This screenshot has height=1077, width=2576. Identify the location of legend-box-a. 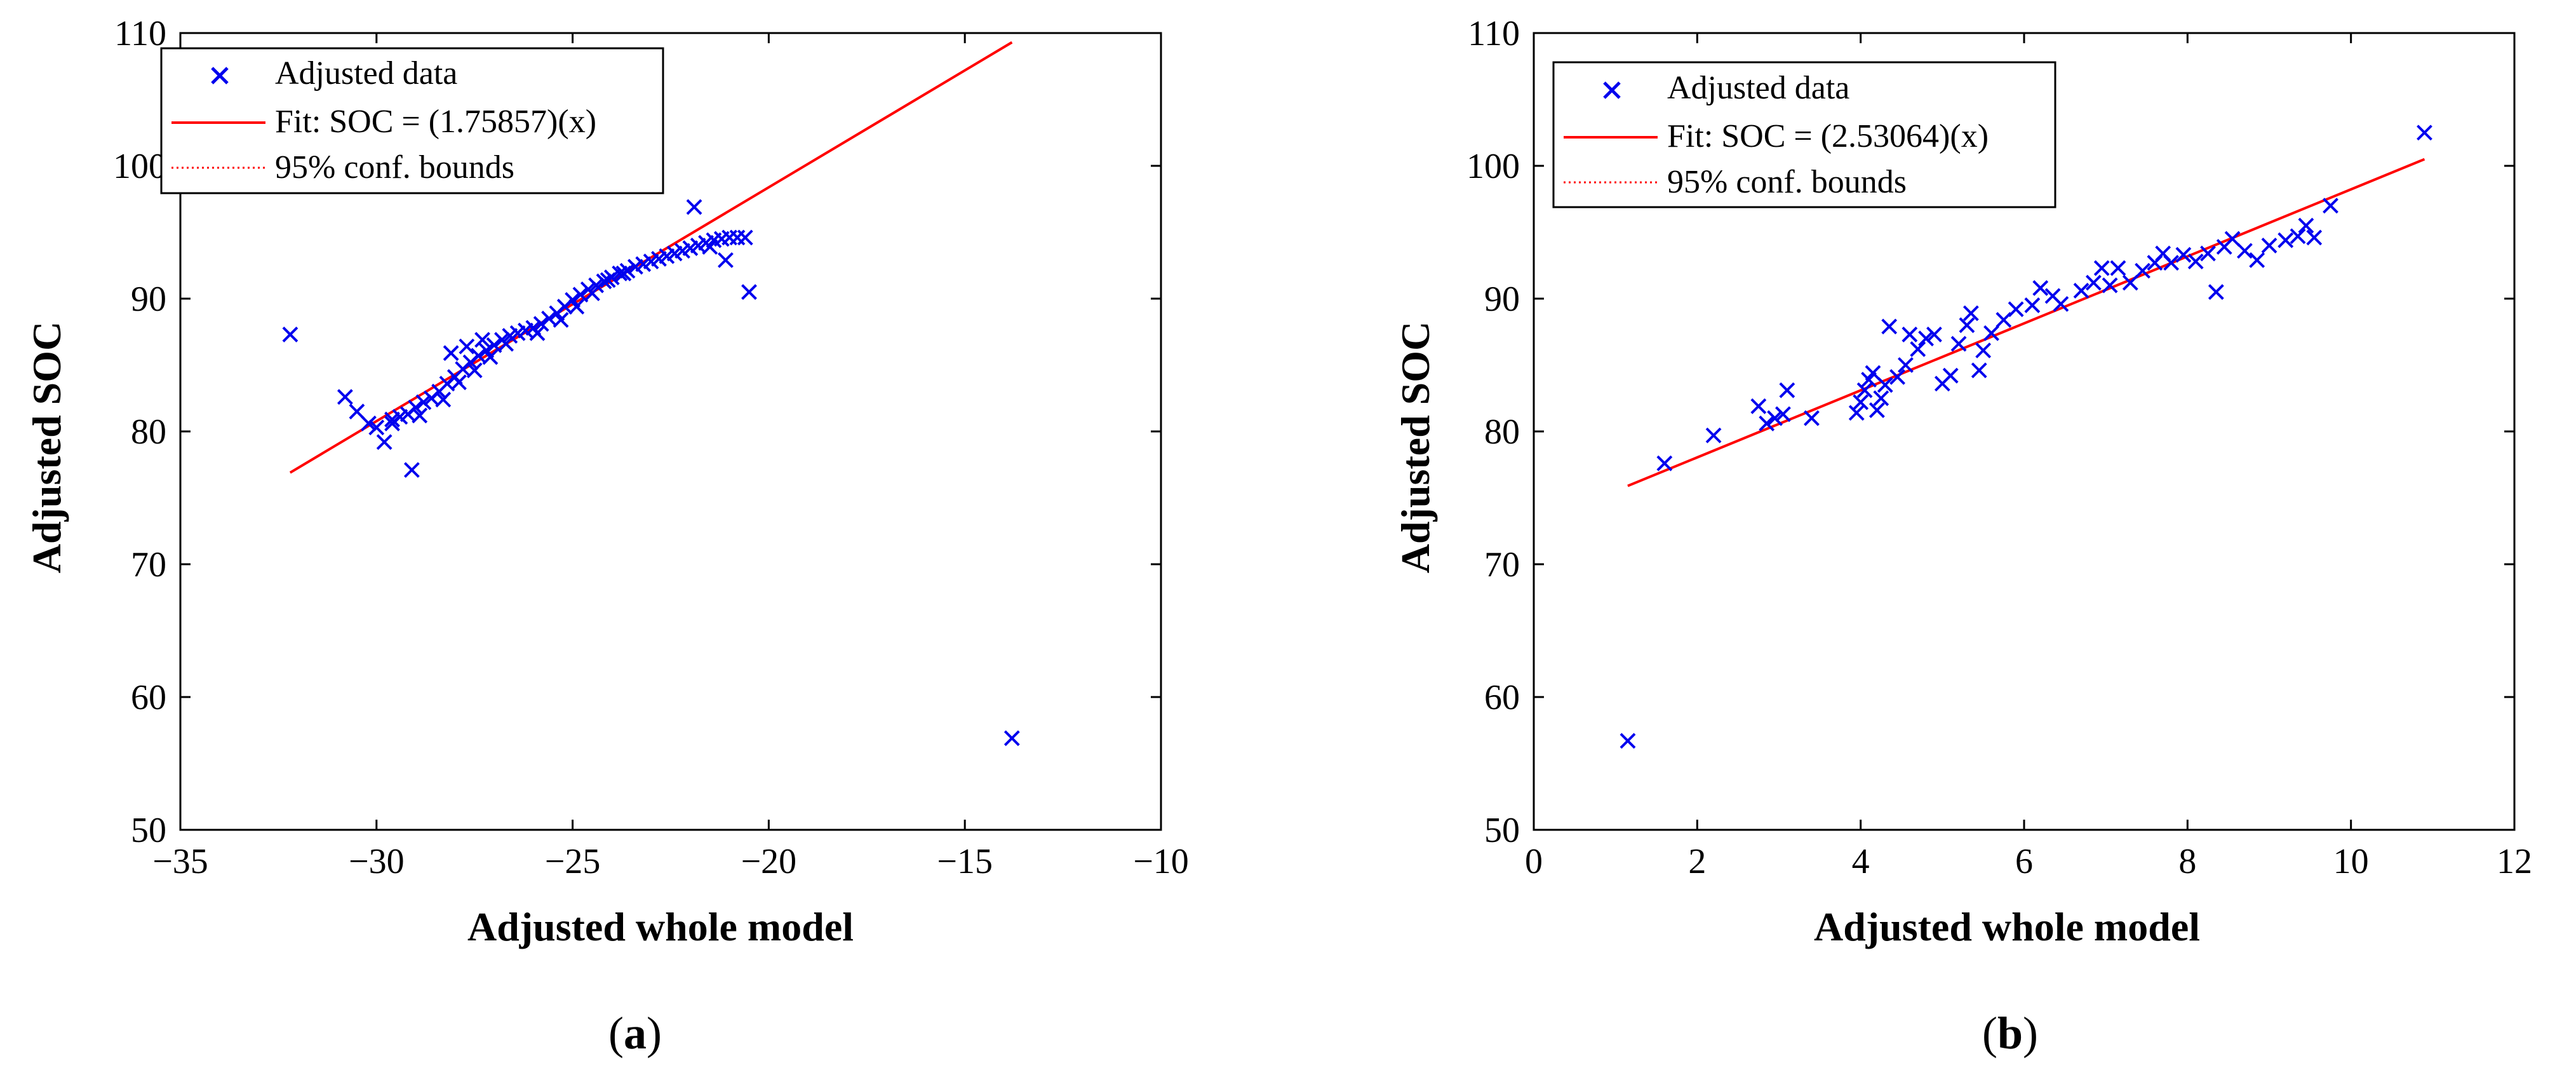
(412, 121).